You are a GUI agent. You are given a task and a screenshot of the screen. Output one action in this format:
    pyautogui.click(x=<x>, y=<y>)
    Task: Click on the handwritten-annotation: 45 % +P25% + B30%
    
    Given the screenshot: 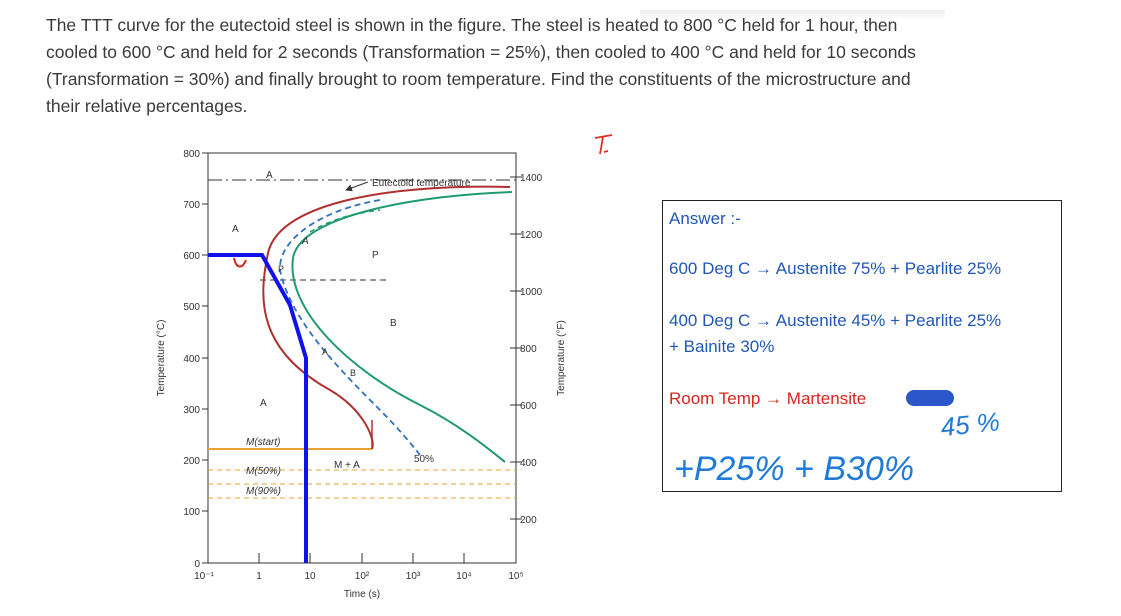 What is the action you would take?
    pyautogui.click(x=837, y=447)
    